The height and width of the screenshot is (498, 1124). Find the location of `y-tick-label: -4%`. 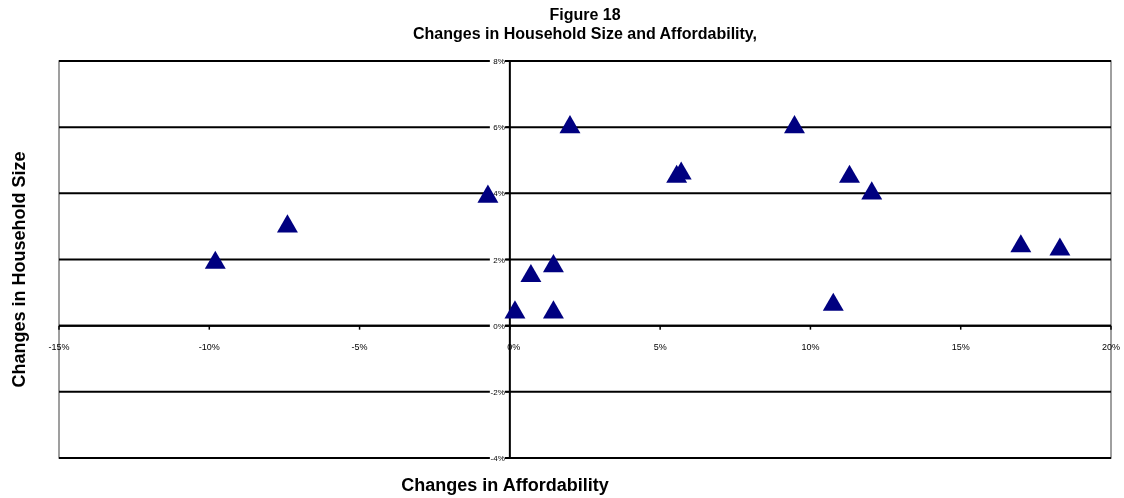

y-tick-label: -4% is located at coordinates (497, 458).